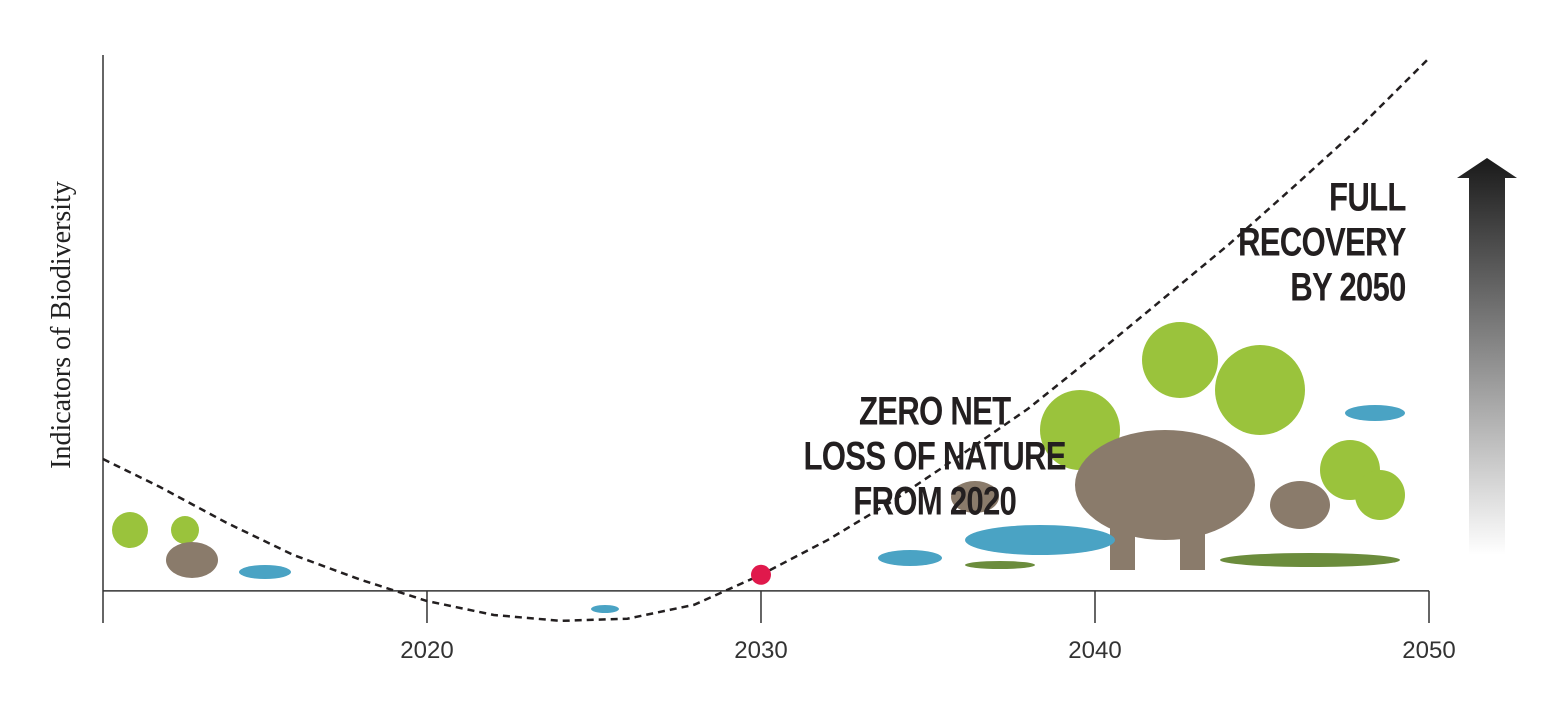  I want to click on x-tick-label: 2050, so click(1428, 650).